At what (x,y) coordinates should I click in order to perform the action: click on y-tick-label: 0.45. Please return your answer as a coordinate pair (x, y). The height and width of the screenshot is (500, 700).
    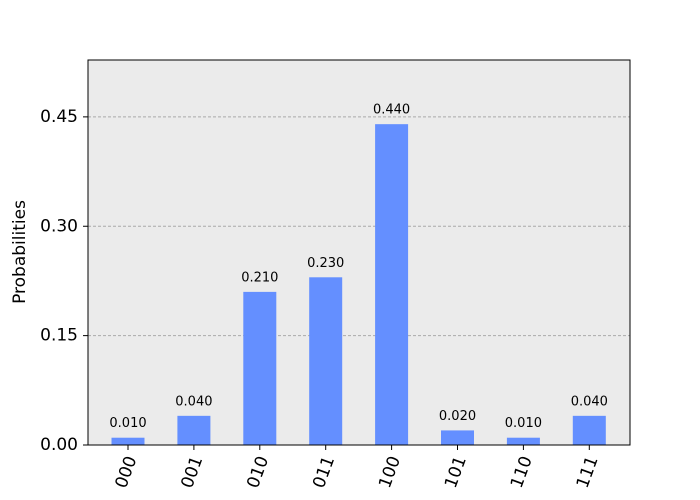
    Looking at the image, I should click on (59, 117).